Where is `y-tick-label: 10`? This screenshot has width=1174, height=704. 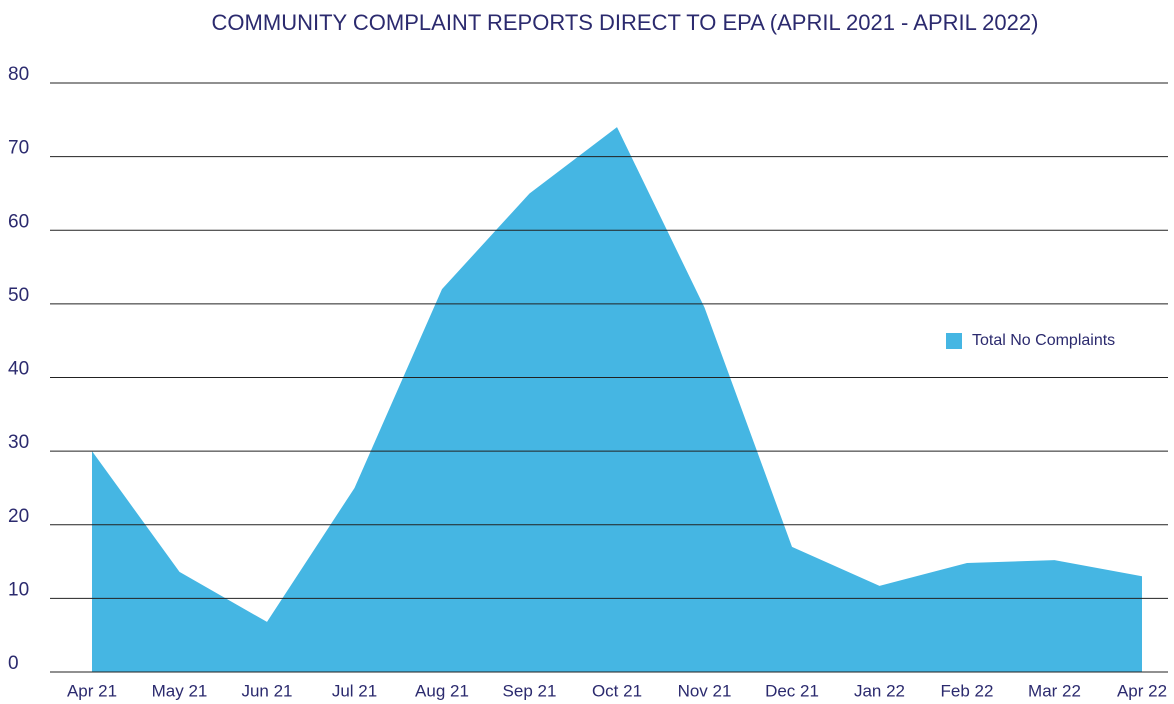
y-tick-label: 10 is located at coordinates (18, 589).